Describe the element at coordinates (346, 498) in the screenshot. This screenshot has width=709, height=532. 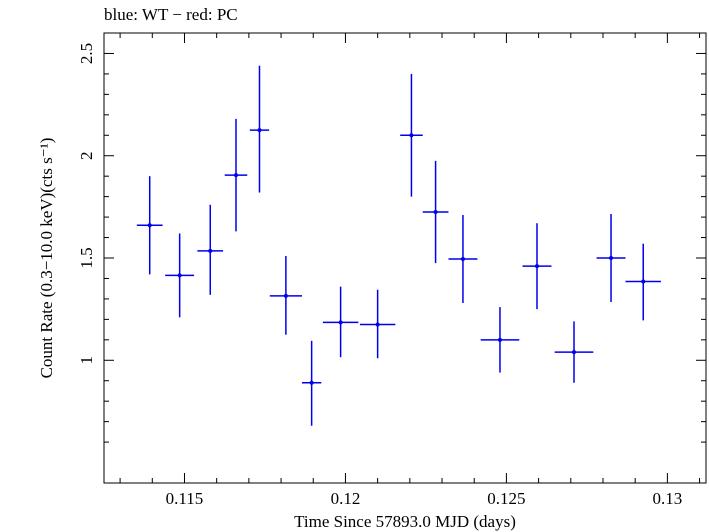
I see `x-tick-label: 0.12` at that location.